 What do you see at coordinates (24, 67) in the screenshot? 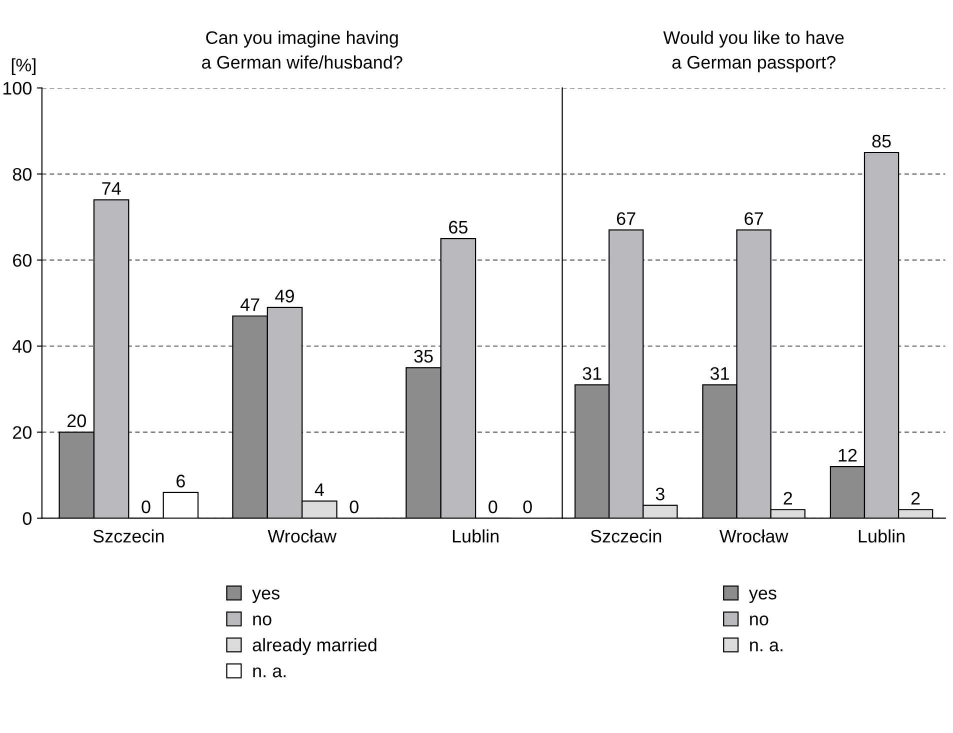
I see `y-axis-title: [%]` at bounding box center [24, 67].